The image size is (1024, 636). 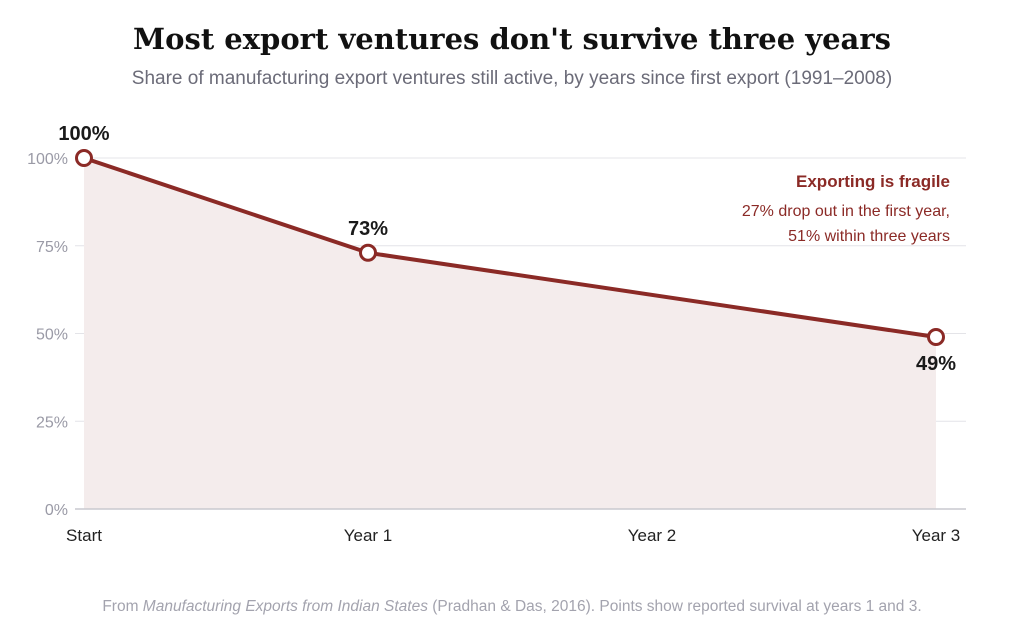 I want to click on y-tick-label: 100%, so click(x=47, y=159).